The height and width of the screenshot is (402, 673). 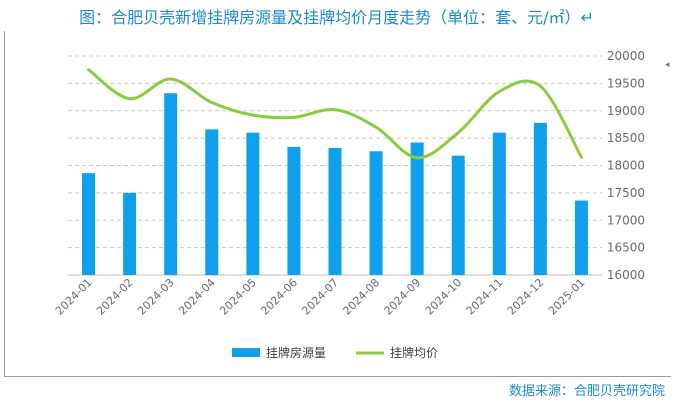 I want to click on y-tick-label: 20000, so click(x=626, y=56).